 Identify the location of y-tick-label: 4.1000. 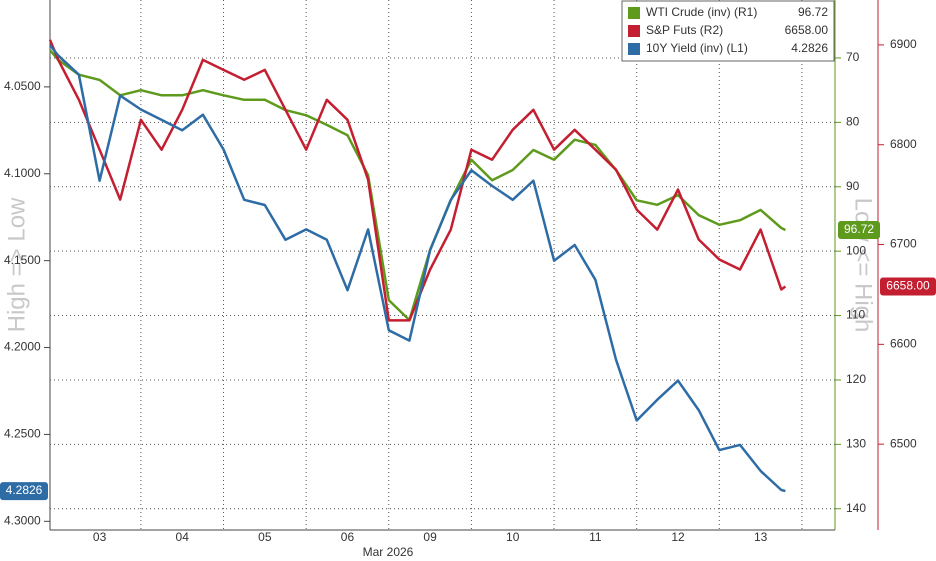
(22, 173).